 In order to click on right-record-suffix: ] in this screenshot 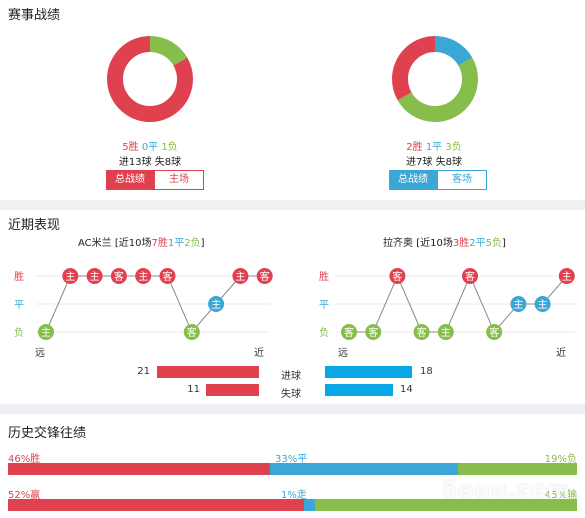, I will do `click(503, 243)`.